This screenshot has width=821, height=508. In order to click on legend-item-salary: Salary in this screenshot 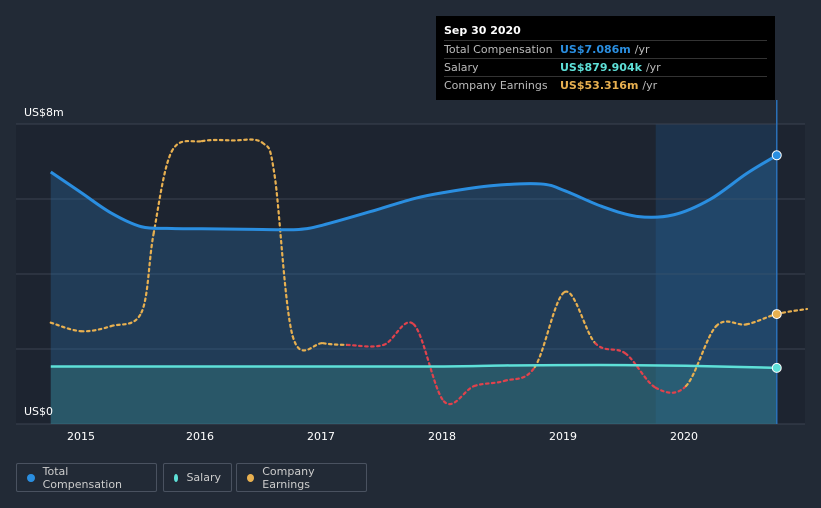, I will do `click(197, 477)`.